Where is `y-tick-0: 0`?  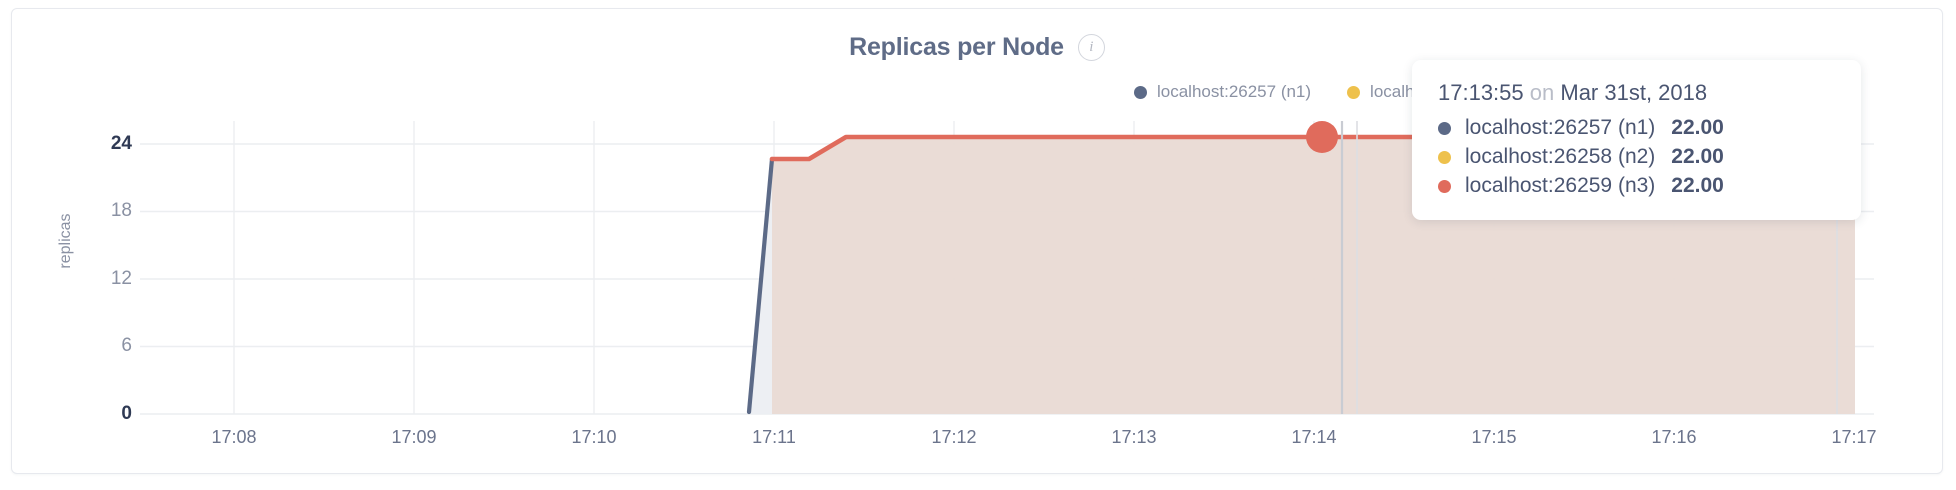 y-tick-0: 0 is located at coordinates (126, 413).